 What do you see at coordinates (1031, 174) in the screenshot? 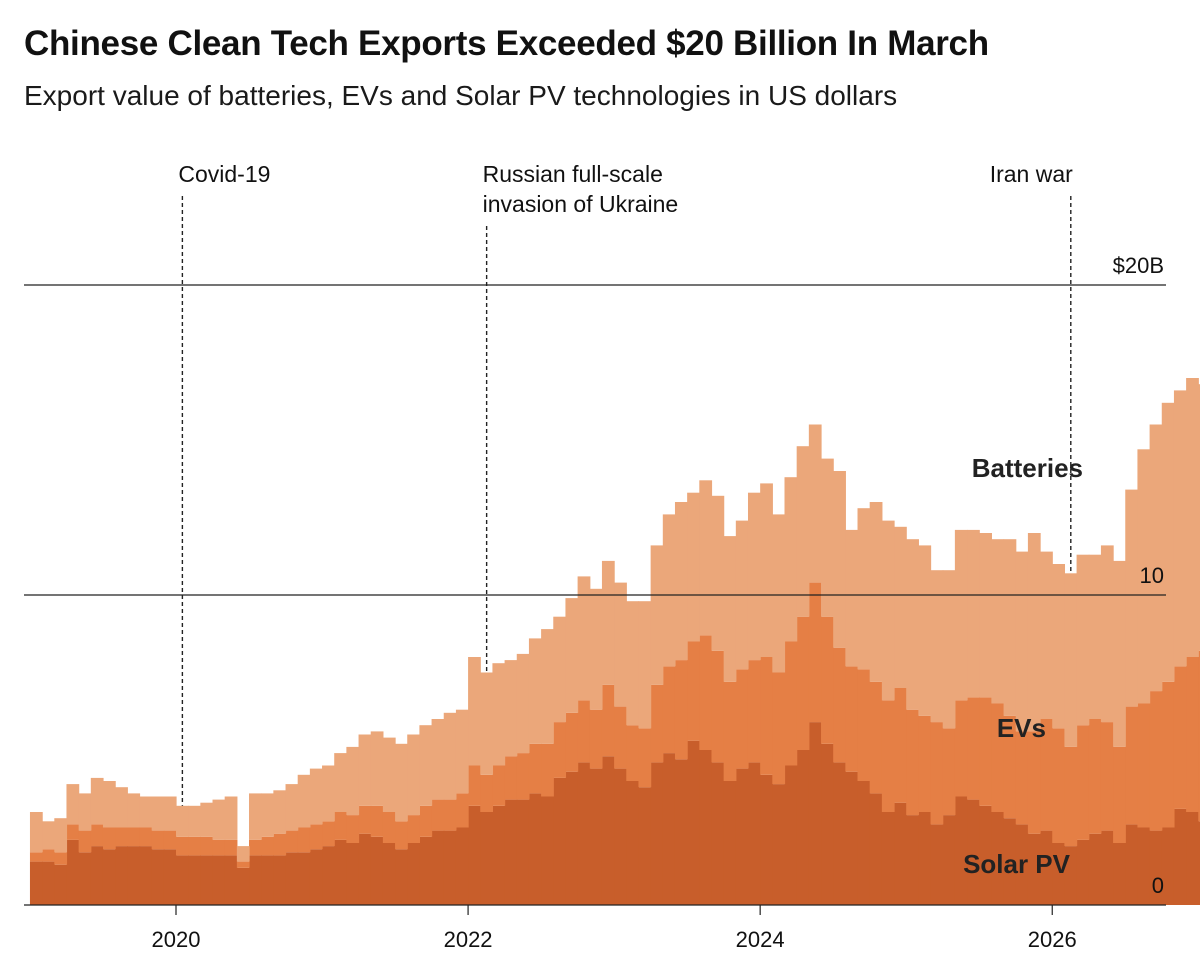
I see `event-label: Iran war` at bounding box center [1031, 174].